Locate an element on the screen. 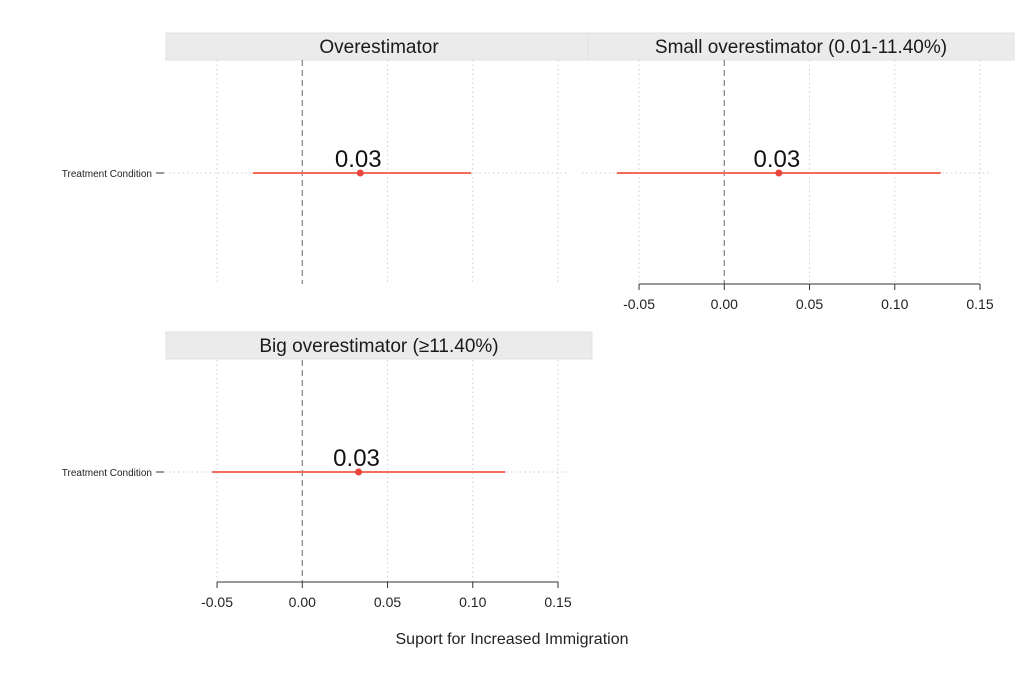 The height and width of the screenshot is (685, 1024). facet-title: Small overestimator (0.01-11.40%) is located at coordinates (801, 47).